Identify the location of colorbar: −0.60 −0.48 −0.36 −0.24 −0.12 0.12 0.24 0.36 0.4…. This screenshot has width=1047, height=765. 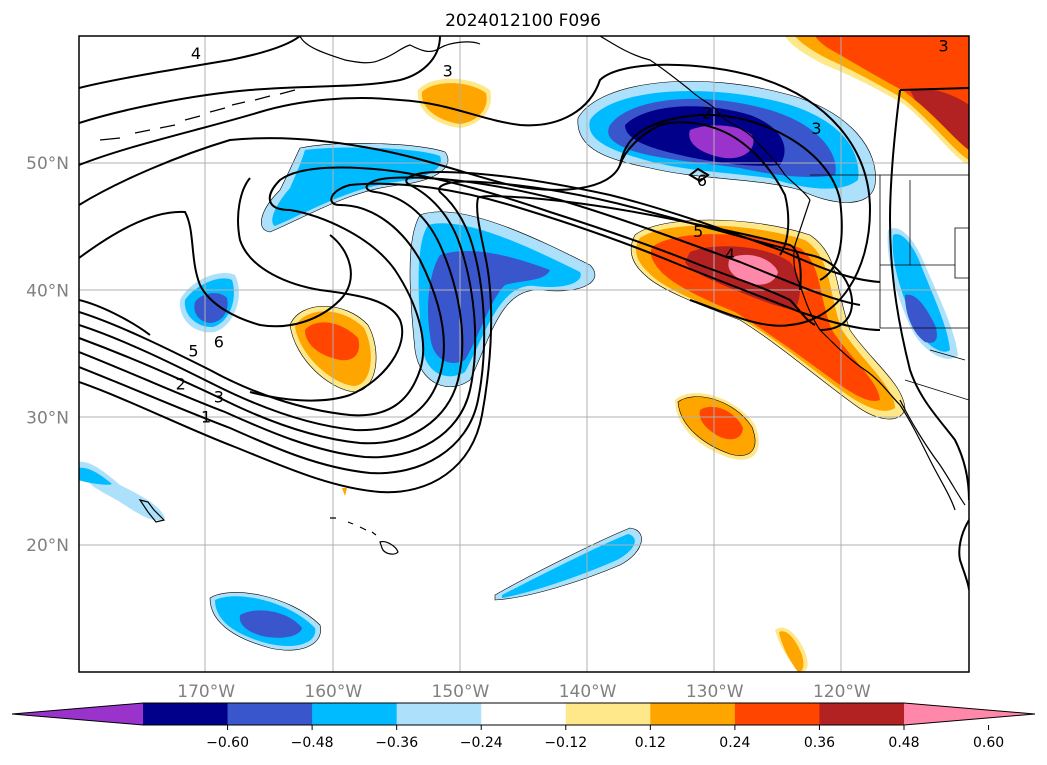
(523, 726).